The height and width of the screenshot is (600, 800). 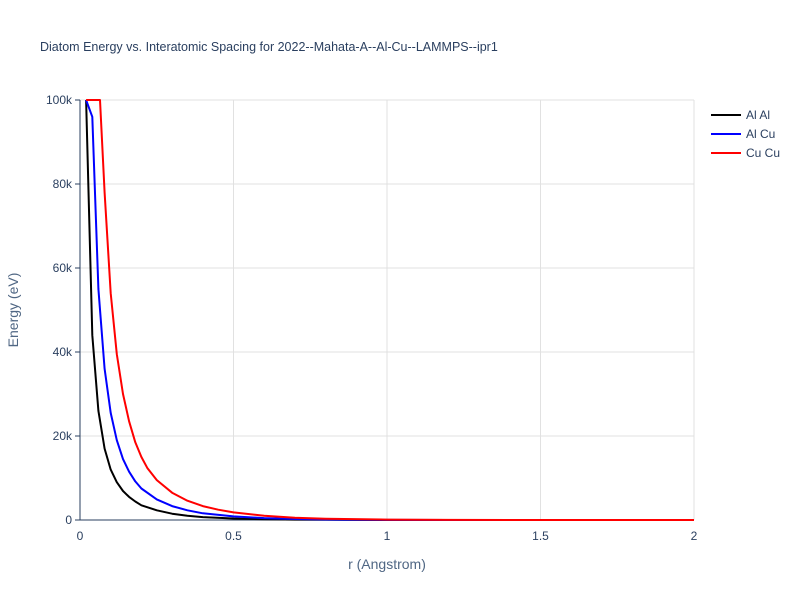 I want to click on legend: Al Al Al Cu Cu Cu, so click(x=745, y=134).